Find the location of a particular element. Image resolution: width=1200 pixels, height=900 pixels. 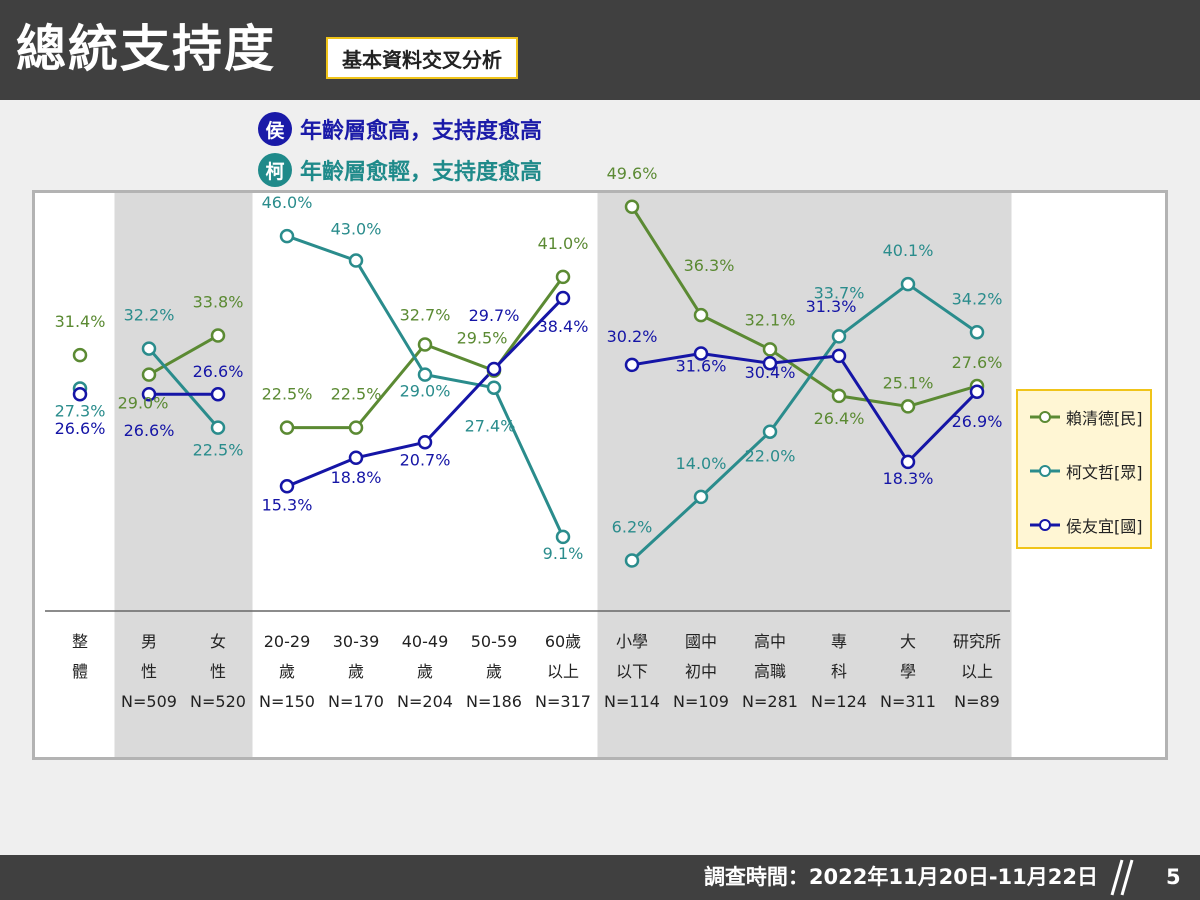

data-label-ko-10: 22.0% is located at coordinates (770, 456).